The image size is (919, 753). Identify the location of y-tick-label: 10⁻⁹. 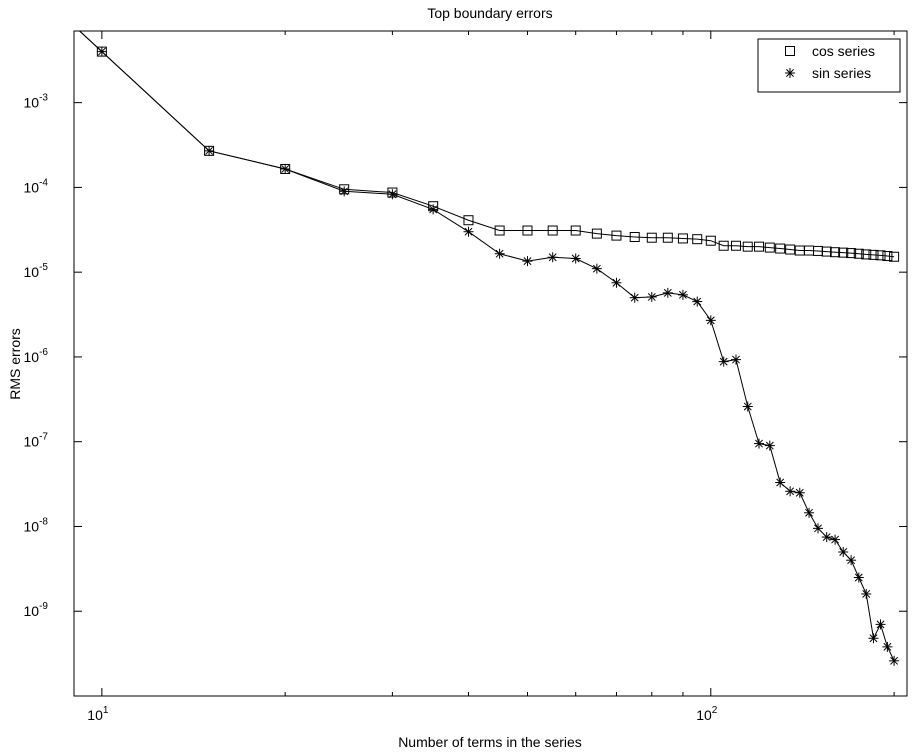
(36, 610).